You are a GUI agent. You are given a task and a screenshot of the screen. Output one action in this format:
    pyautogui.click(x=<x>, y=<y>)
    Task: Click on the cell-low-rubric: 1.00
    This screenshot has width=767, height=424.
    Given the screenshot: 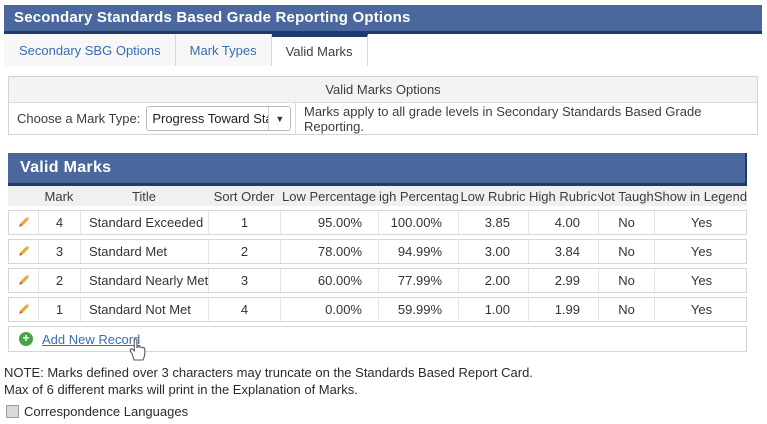 What is the action you would take?
    pyautogui.click(x=494, y=309)
    